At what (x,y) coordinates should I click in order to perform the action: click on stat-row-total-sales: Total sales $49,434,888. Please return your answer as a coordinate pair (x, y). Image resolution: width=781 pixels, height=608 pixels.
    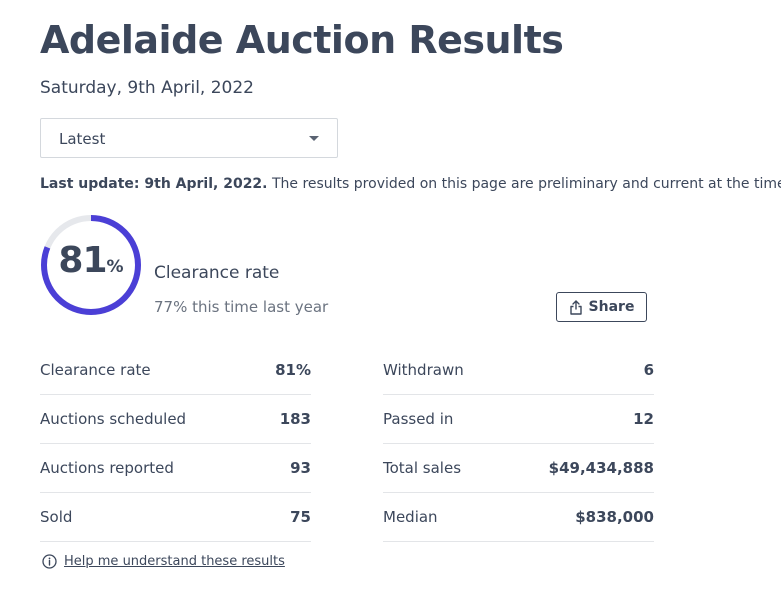
    Looking at the image, I should click on (518, 468).